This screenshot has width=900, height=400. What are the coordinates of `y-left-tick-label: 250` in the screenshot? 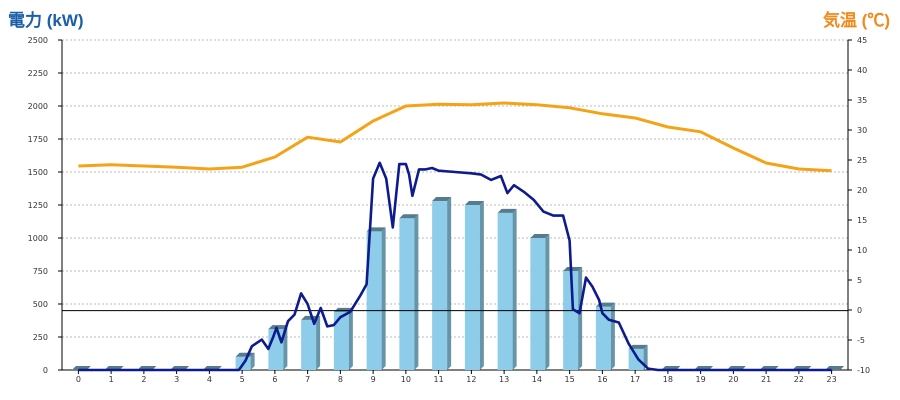 It's located at (40, 337).